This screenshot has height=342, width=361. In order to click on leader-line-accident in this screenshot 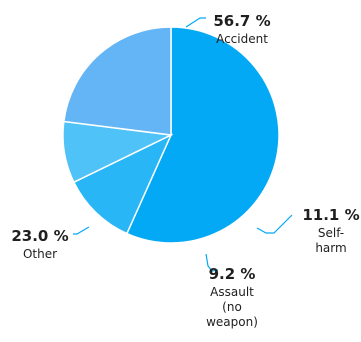, I will do `click(195, 22)`.